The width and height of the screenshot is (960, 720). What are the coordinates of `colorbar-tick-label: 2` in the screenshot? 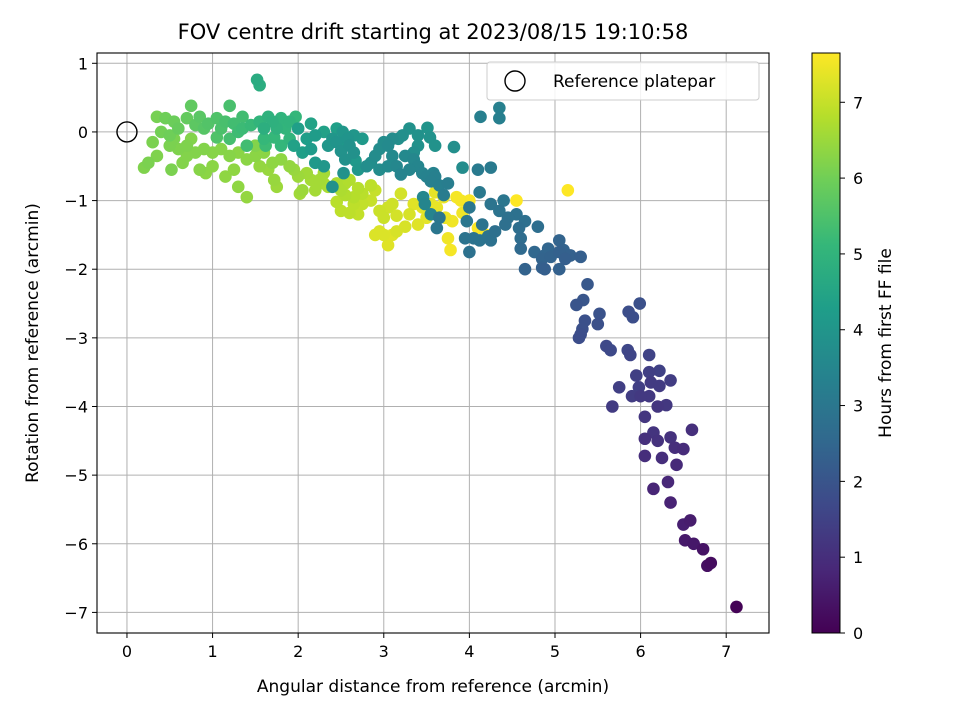 It's located at (858, 481).